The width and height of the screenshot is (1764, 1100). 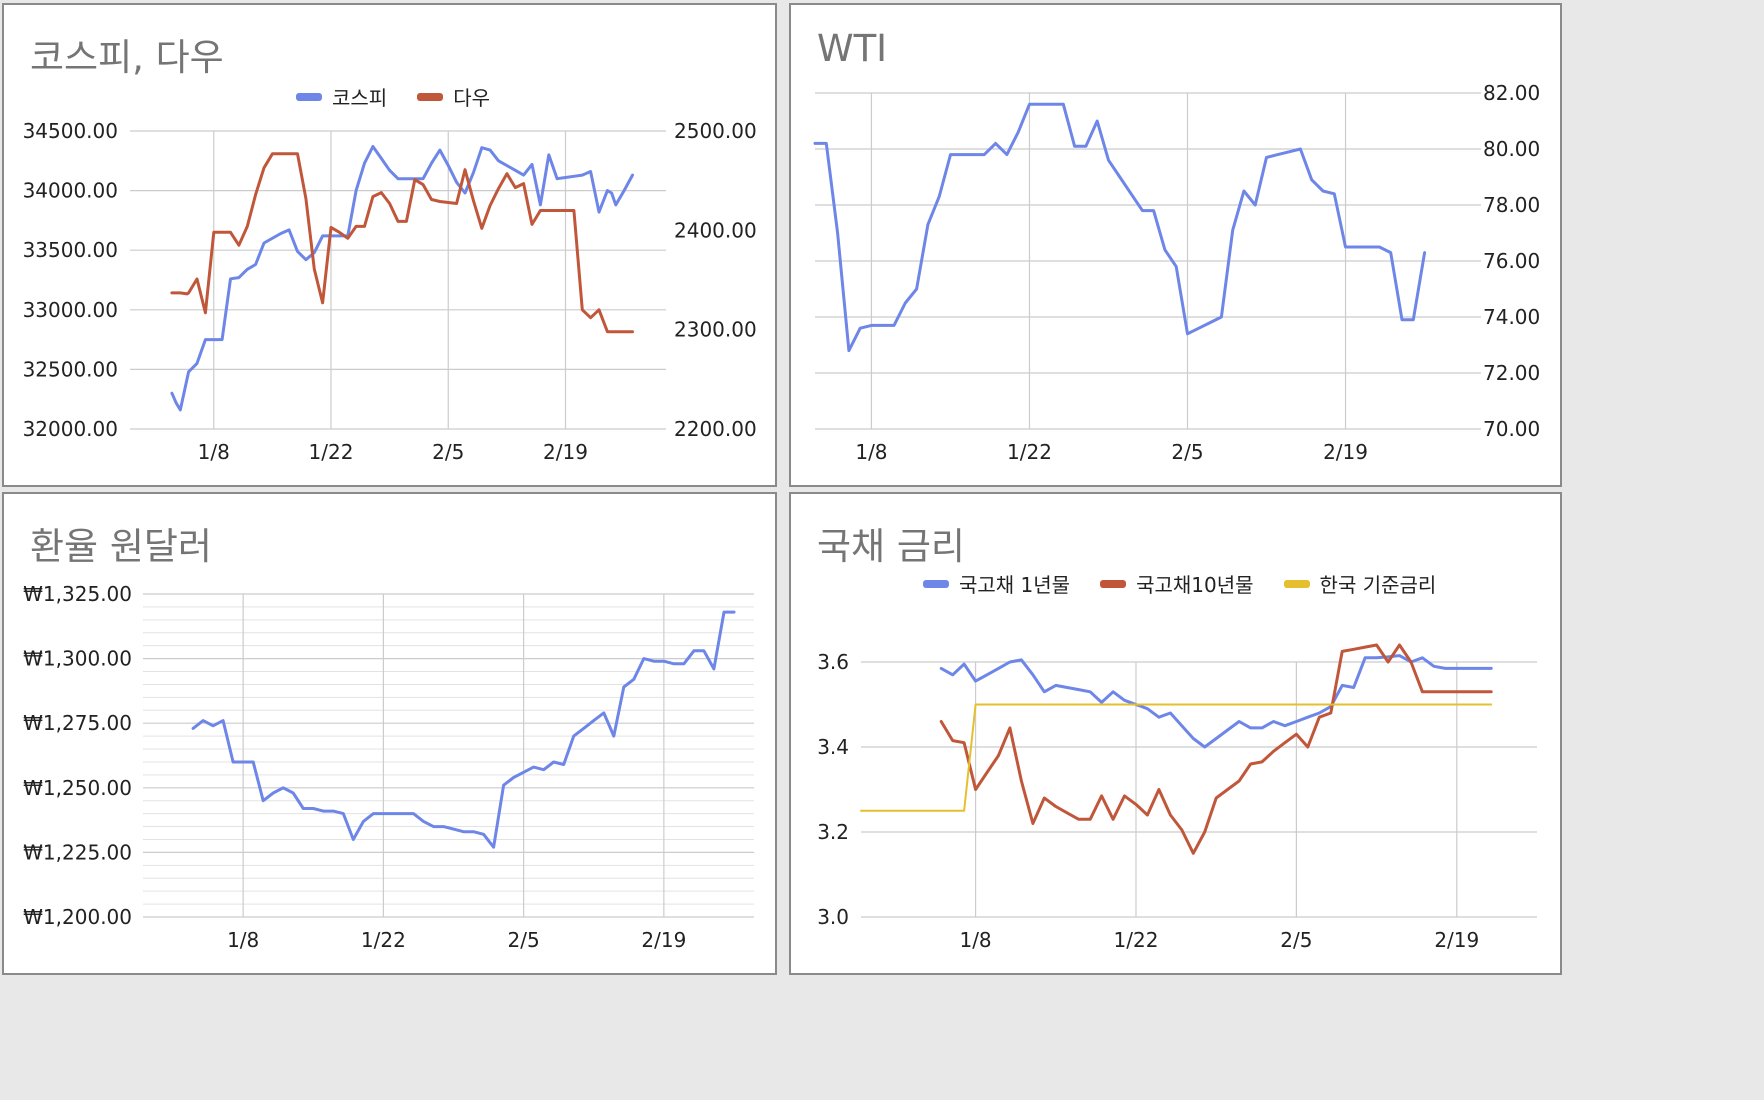 I want to click on legend-swatch-kospi, so click(x=309, y=96).